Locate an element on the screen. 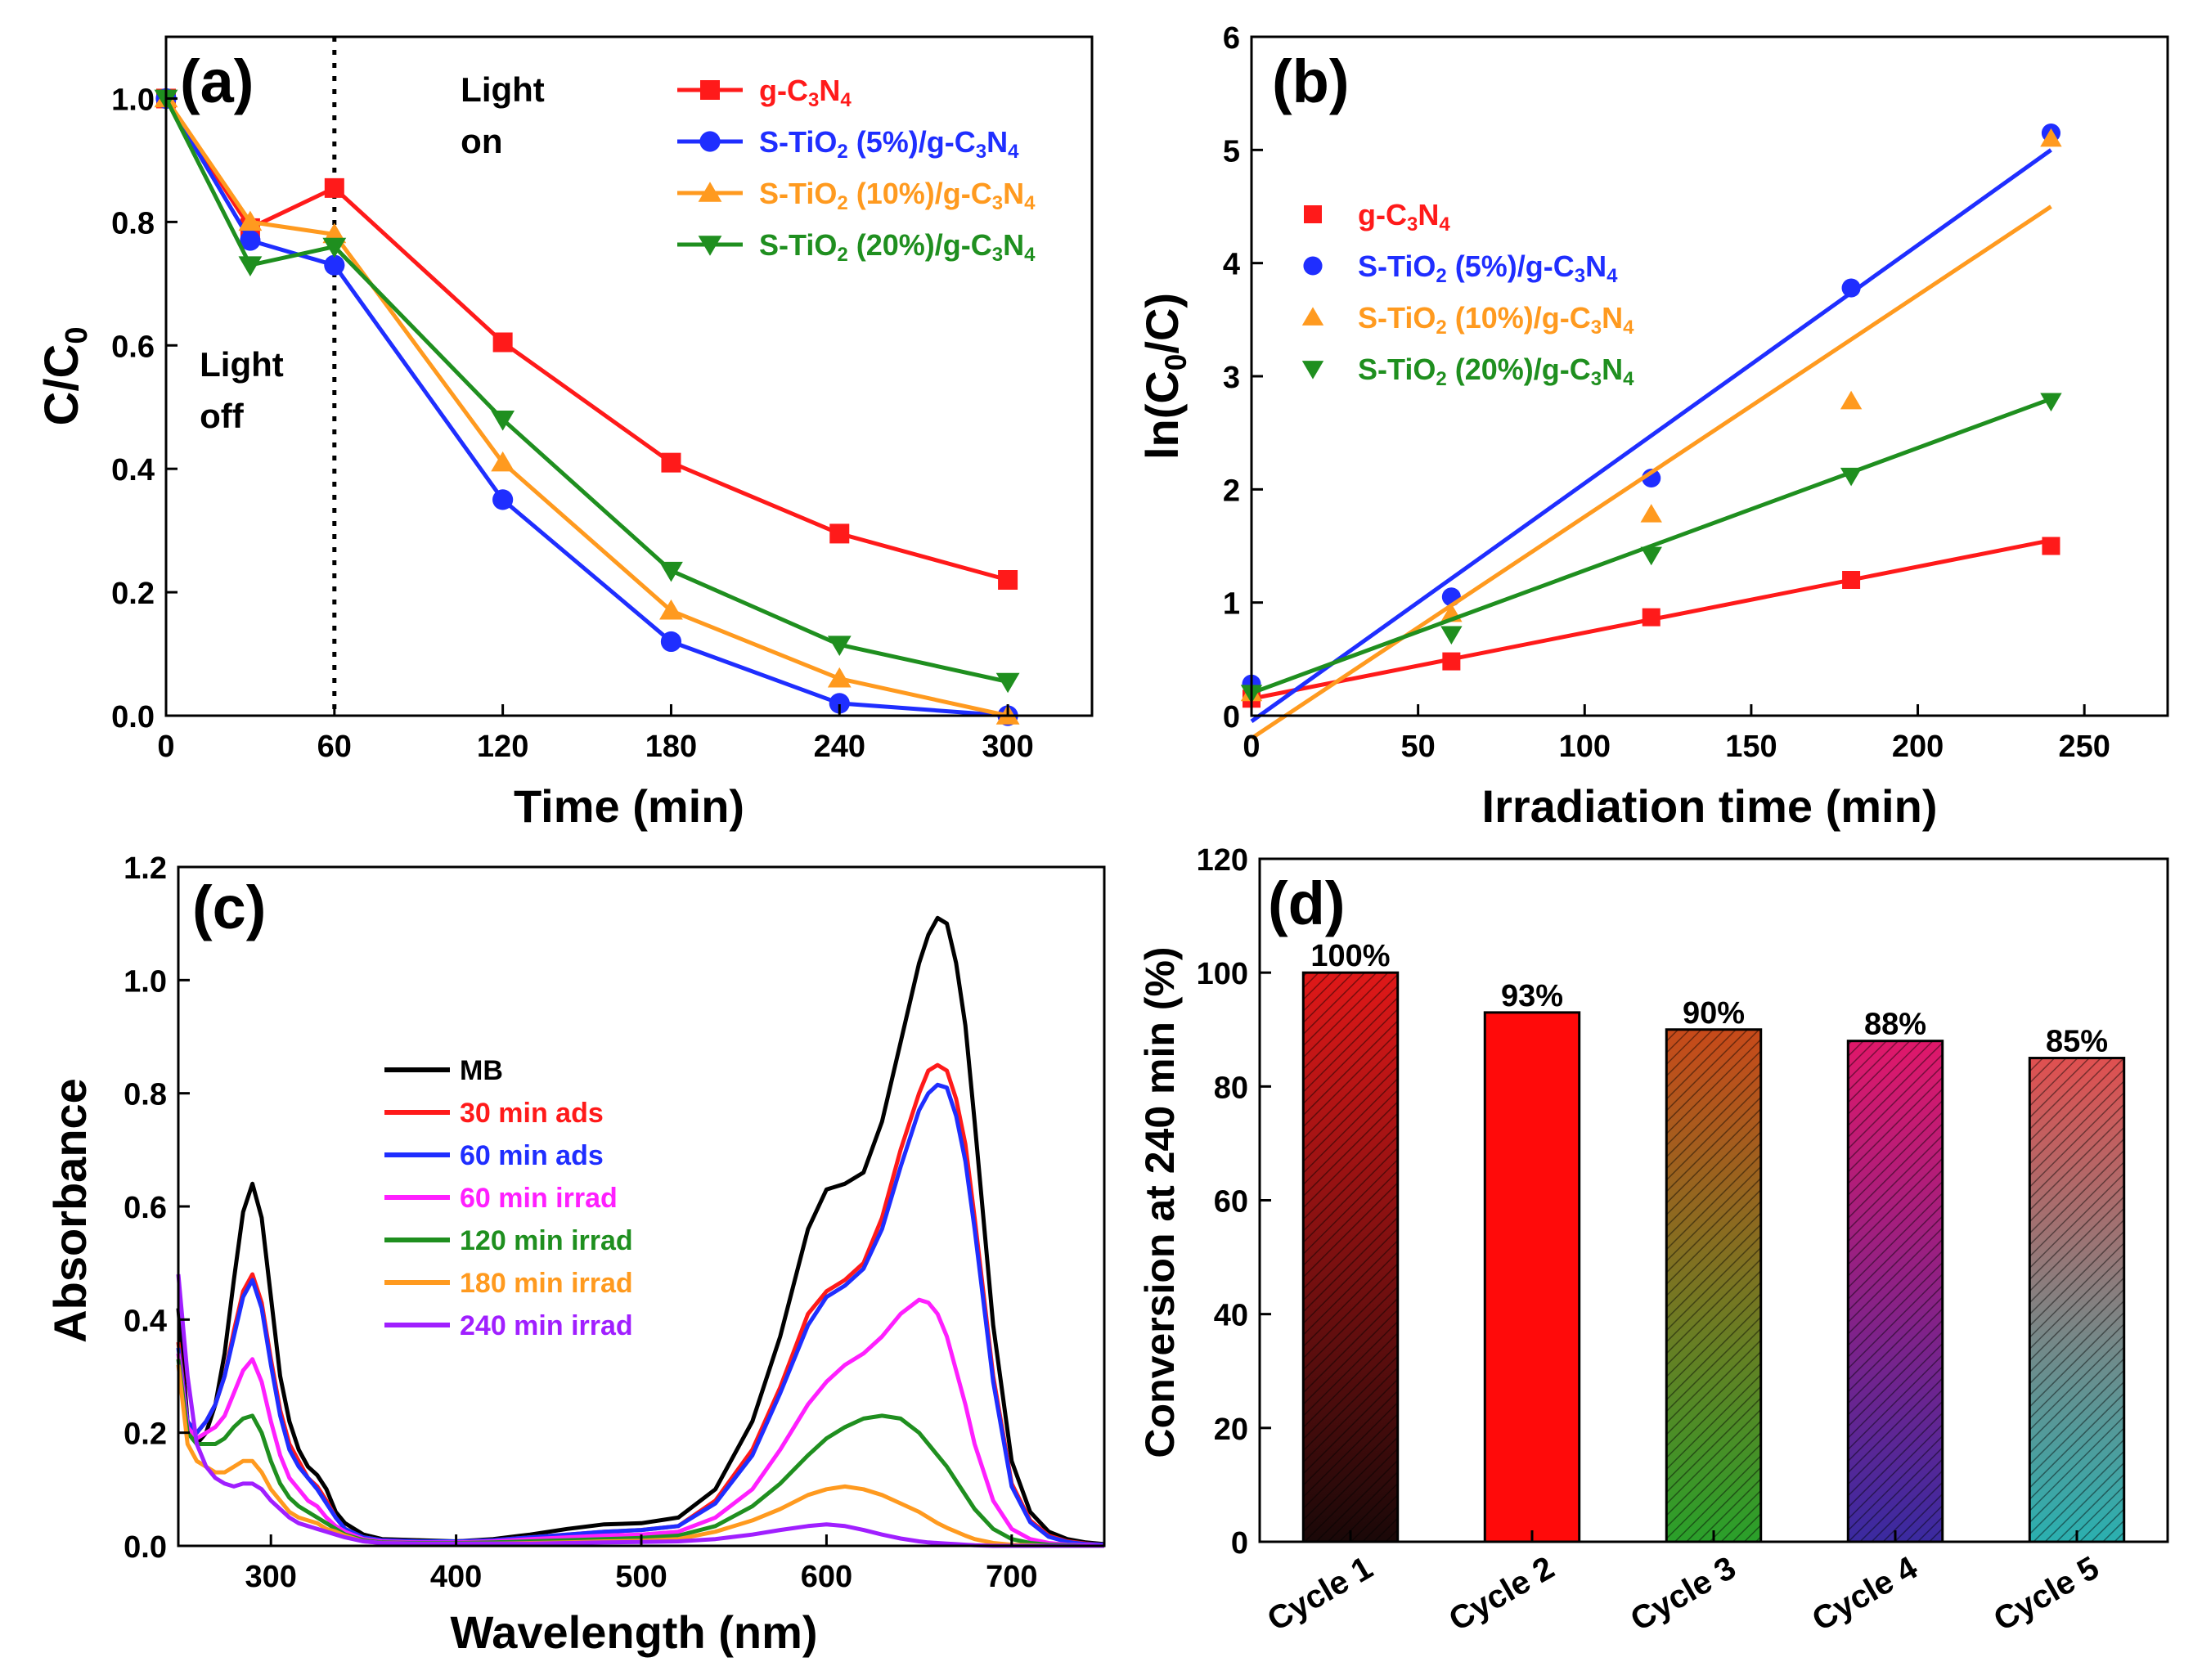 This screenshot has height=1680, width=2193. panel-c-xtick-label: 600 is located at coordinates (826, 1577).